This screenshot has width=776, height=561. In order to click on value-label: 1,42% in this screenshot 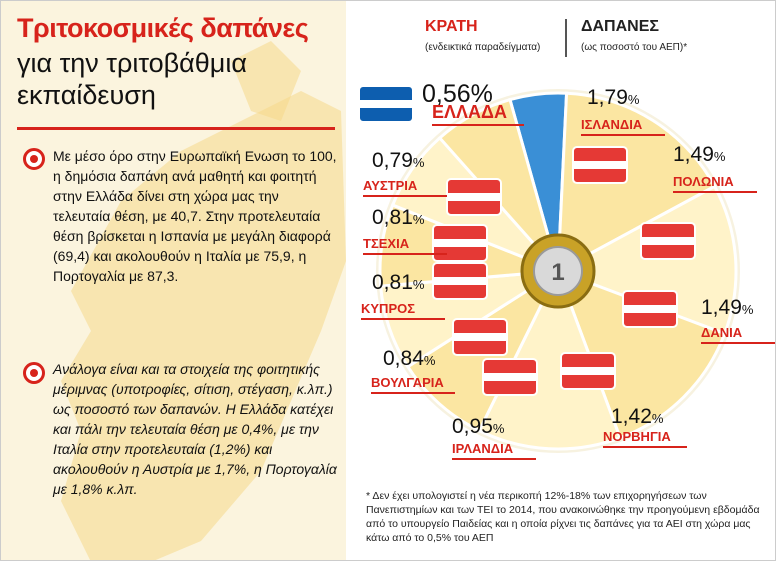, I will do `click(637, 417)`.